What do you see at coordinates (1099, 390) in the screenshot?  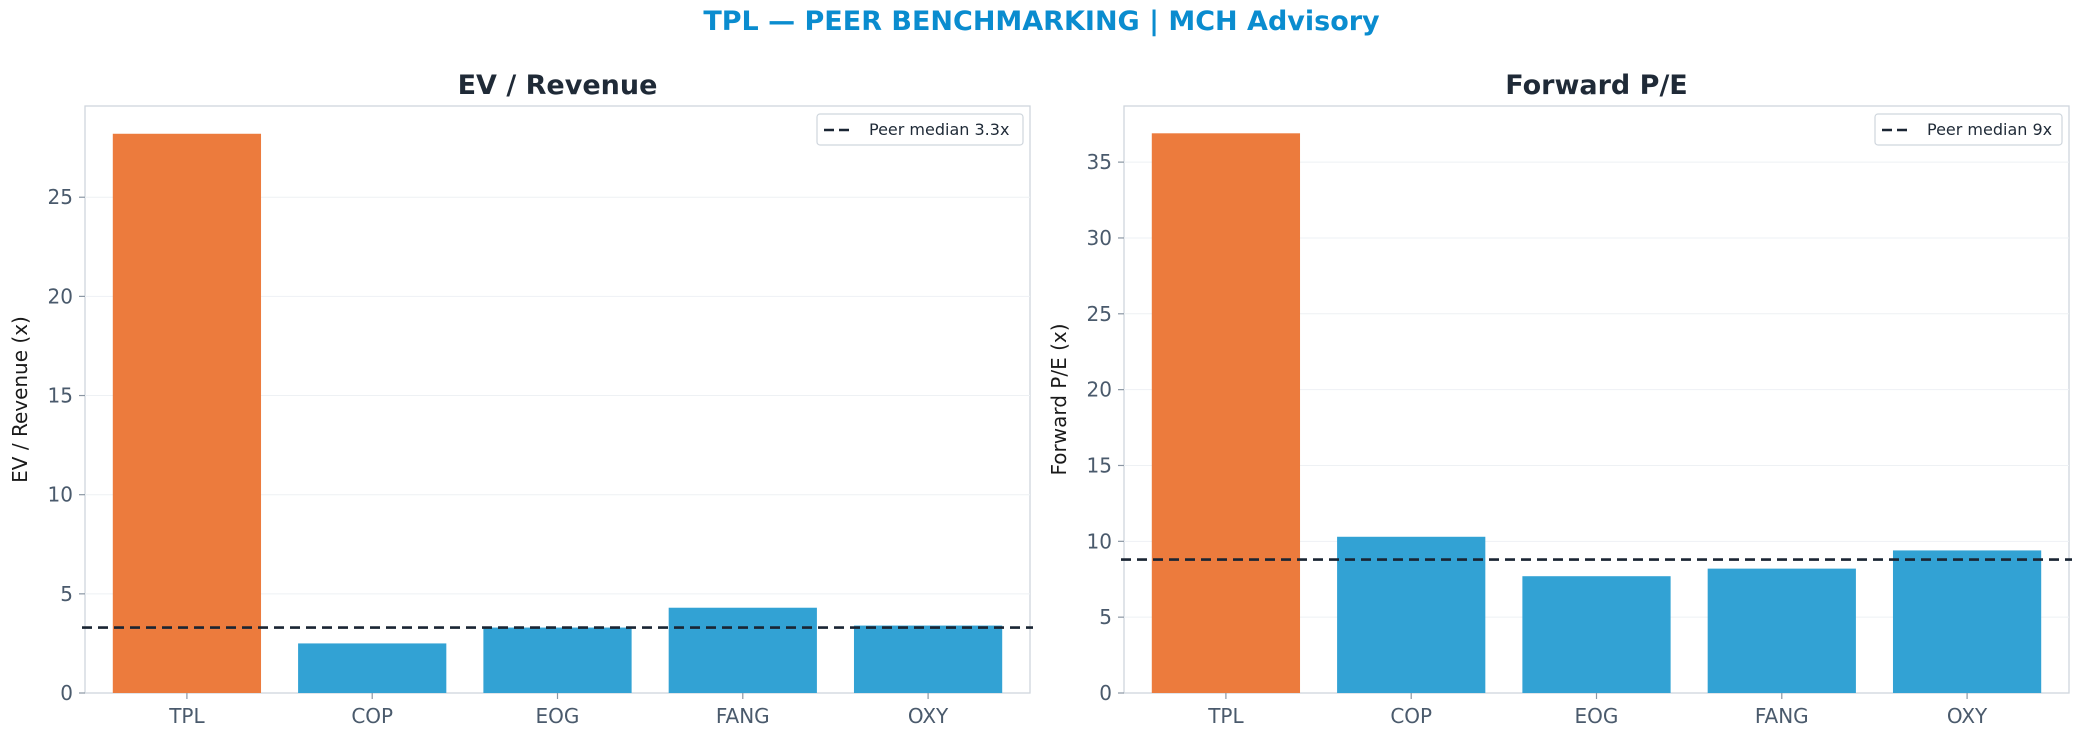 I see `forward-pe-ytick-label: 20` at bounding box center [1099, 390].